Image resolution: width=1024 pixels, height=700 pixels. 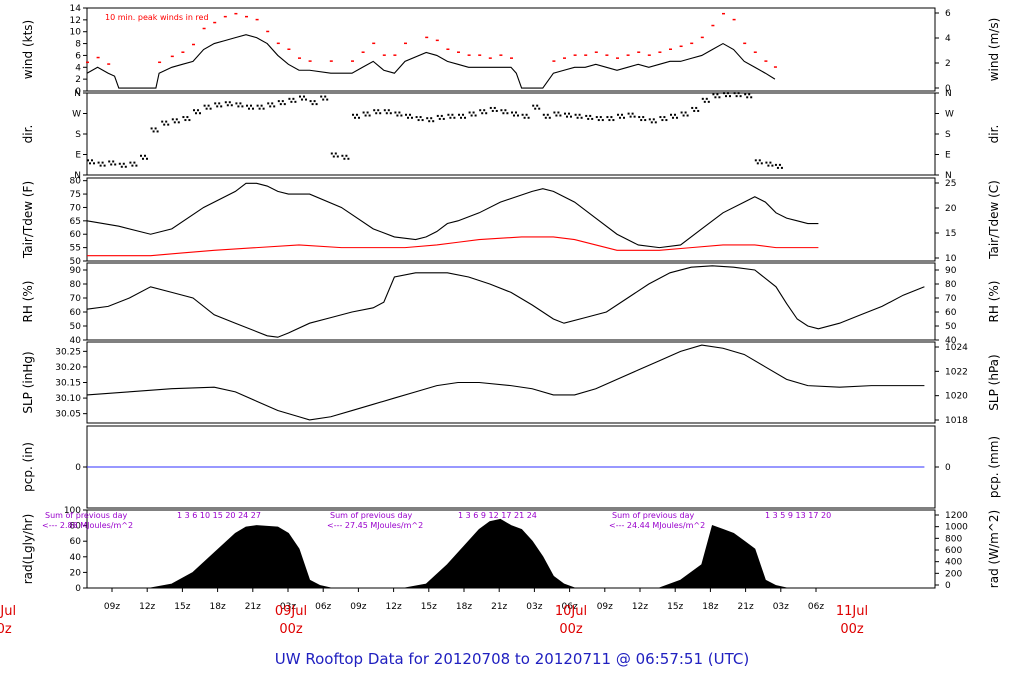 I want to click on right-tick-label: 1022, so click(x=956, y=372).